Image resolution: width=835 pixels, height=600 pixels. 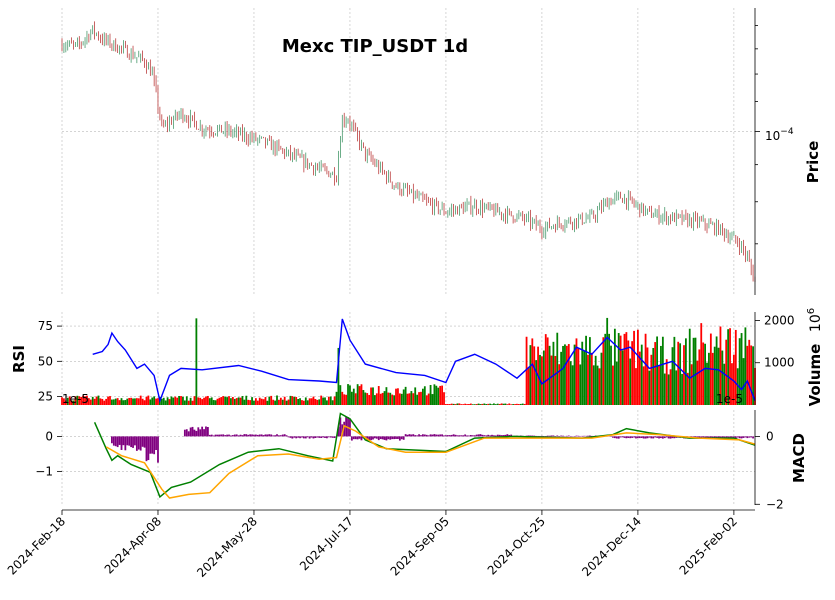 What do you see at coordinates (50, 361) in the screenshot?
I see `rsi-ticks: 25 50 75` at bounding box center [50, 361].